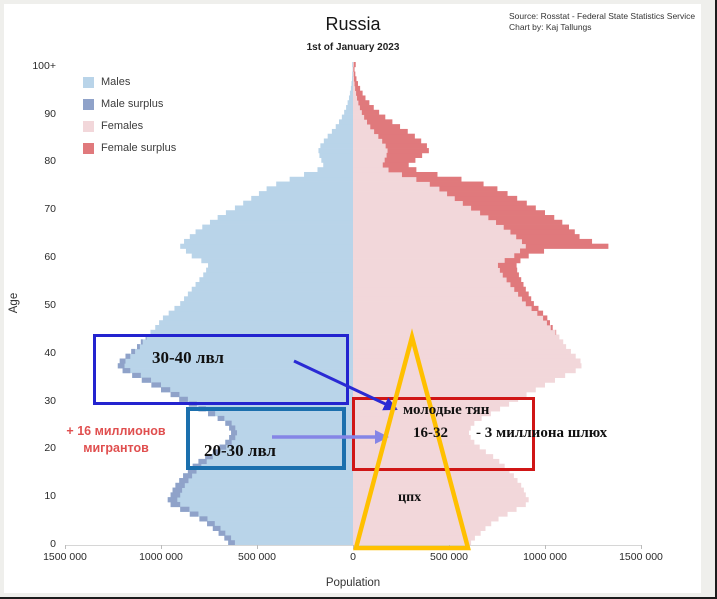 The height and width of the screenshot is (599, 717). Describe the element at coordinates (50, 209) in the screenshot. I see `y-tick-label: 70` at that location.